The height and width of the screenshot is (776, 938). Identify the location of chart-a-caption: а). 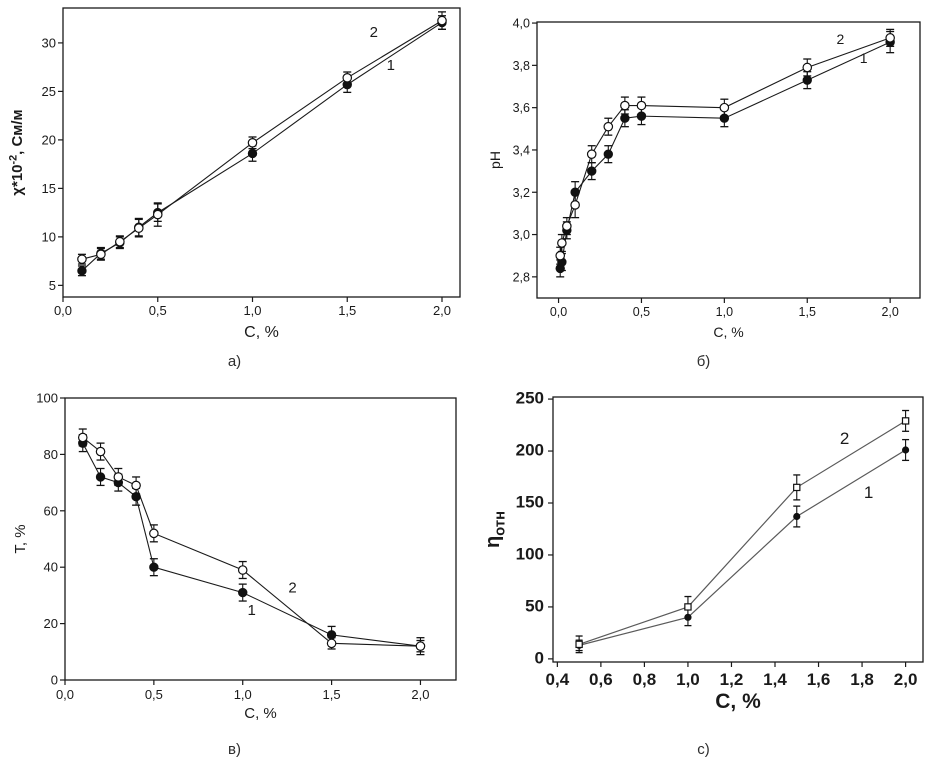
(234, 361).